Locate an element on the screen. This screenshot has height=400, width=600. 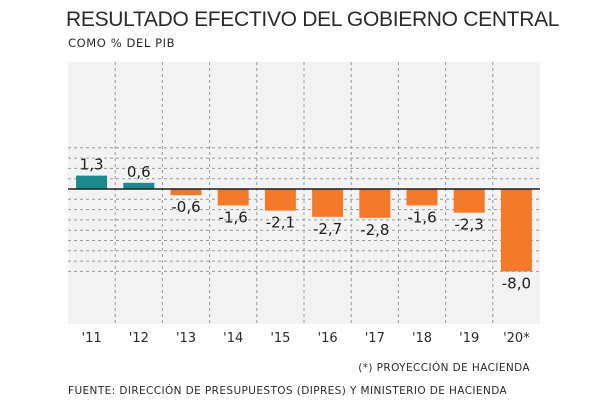
x-tick-label: '15 is located at coordinates (280, 338).